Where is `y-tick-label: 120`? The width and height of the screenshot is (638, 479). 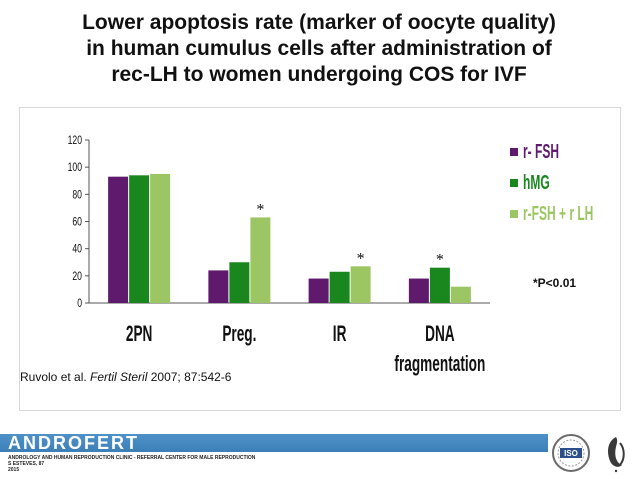
y-tick-label: 120 is located at coordinates (75, 141).